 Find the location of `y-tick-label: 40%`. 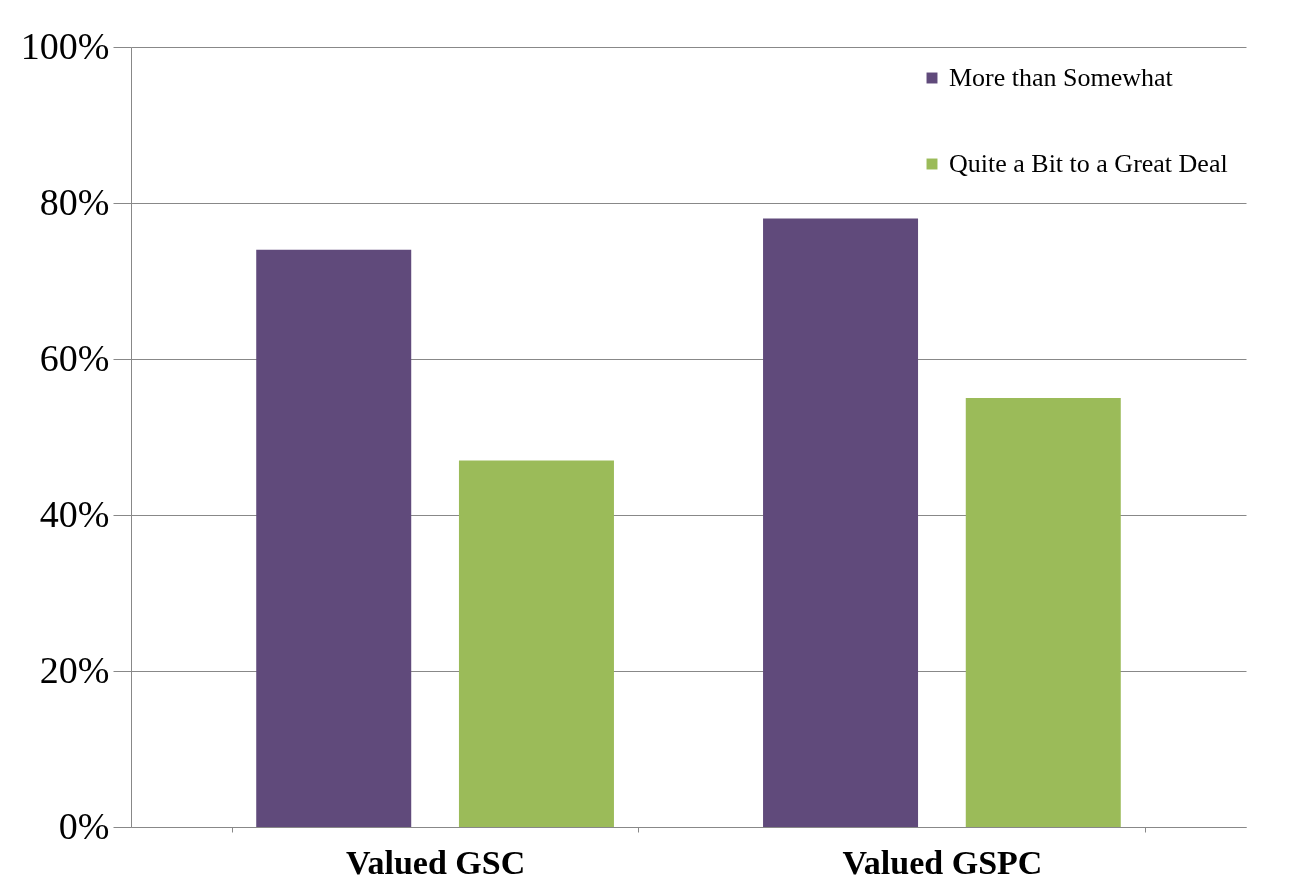

y-tick-label: 40% is located at coordinates (74, 513).